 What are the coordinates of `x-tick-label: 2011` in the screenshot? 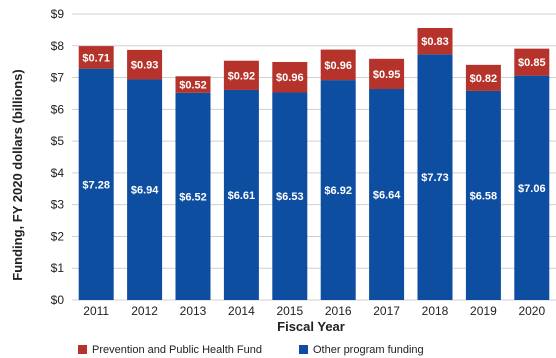 It's located at (96, 311).